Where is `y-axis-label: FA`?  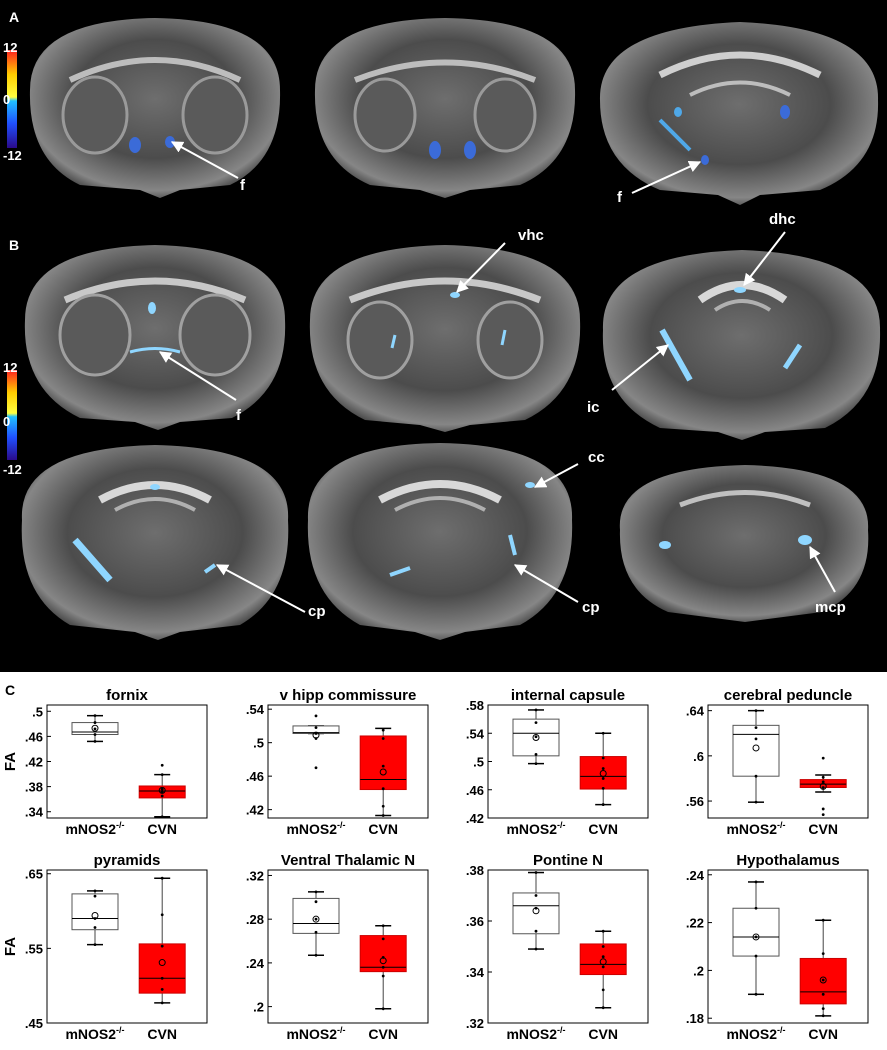 y-axis-label: FA is located at coordinates (10, 761).